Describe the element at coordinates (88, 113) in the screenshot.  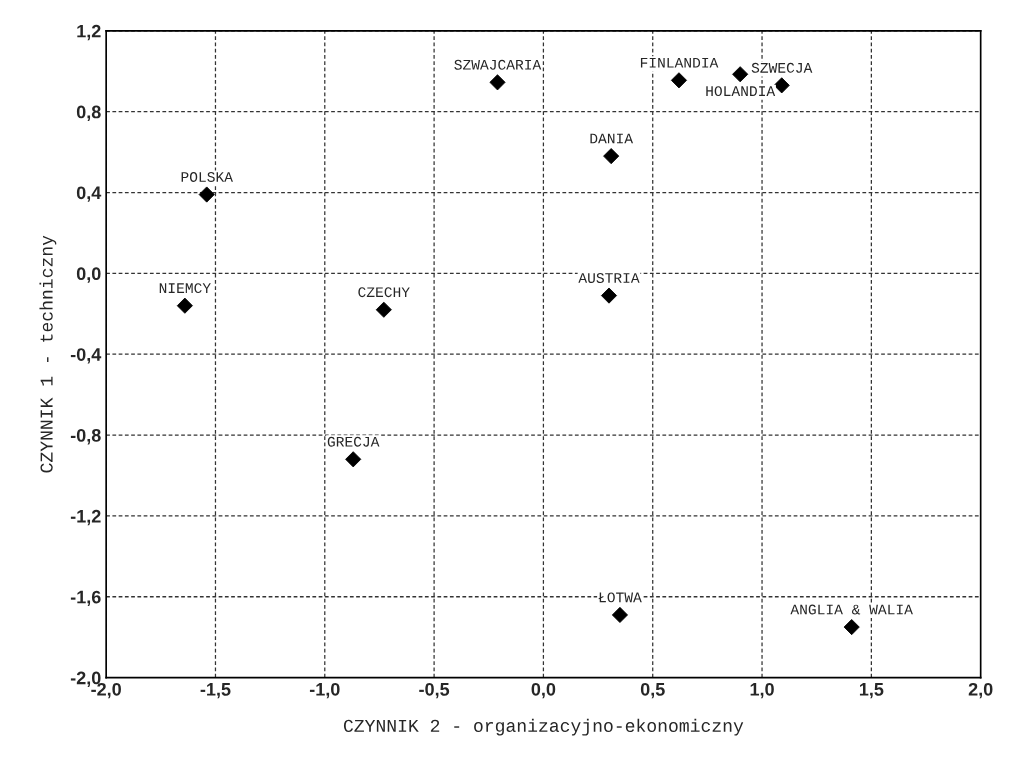
I see `y-tick-label: 0,8` at that location.